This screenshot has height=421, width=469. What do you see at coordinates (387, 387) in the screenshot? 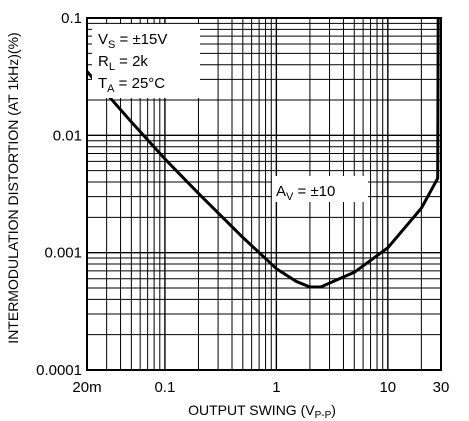
I see `x-tick-label: 10` at bounding box center [387, 387].